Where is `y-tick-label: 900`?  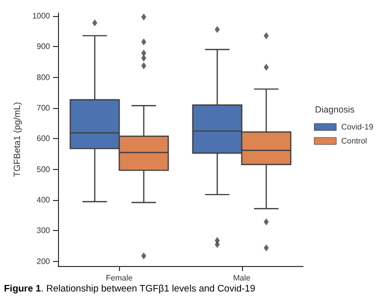
y-tick-label: 900 is located at coordinates (43, 47).